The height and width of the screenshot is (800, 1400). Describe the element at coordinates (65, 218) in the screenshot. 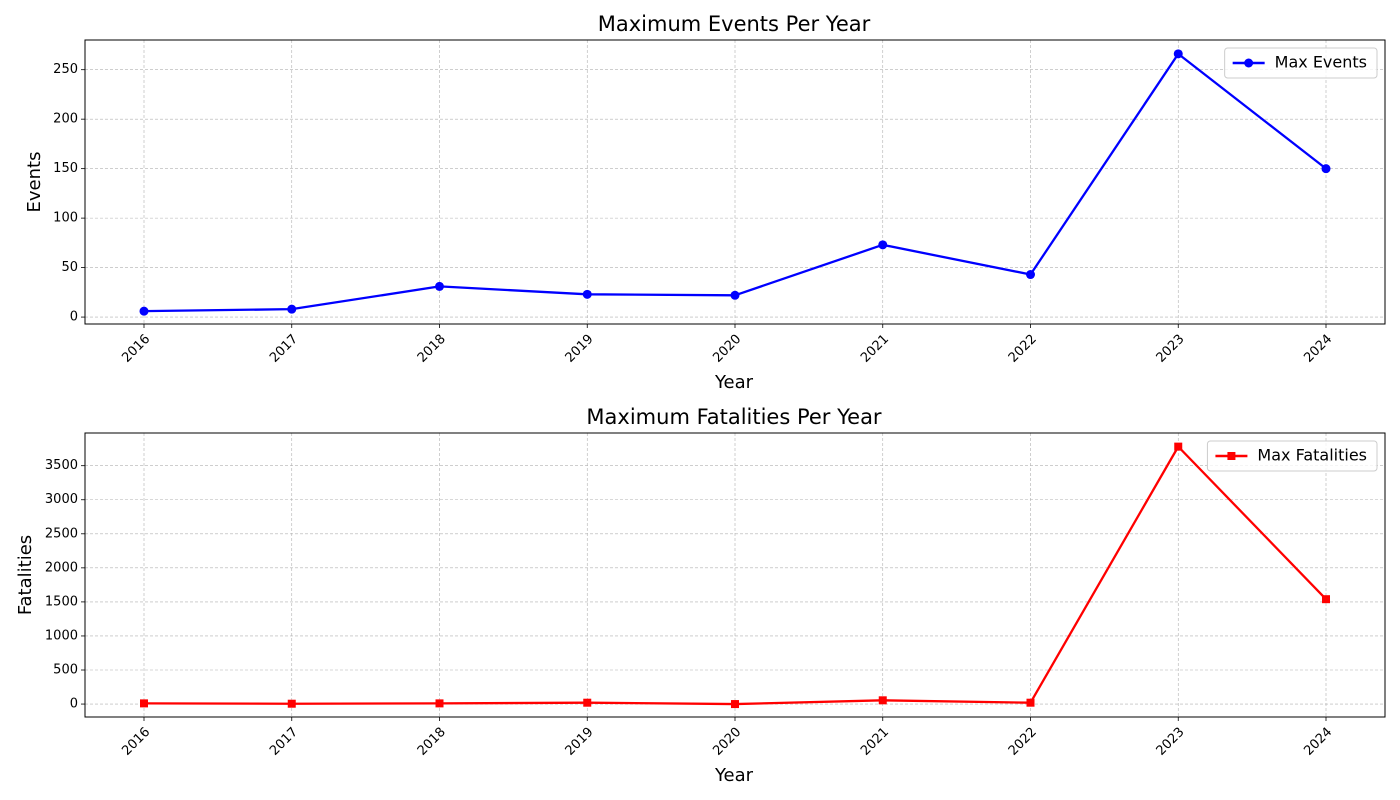

I see `y-tick-label: 100` at that location.